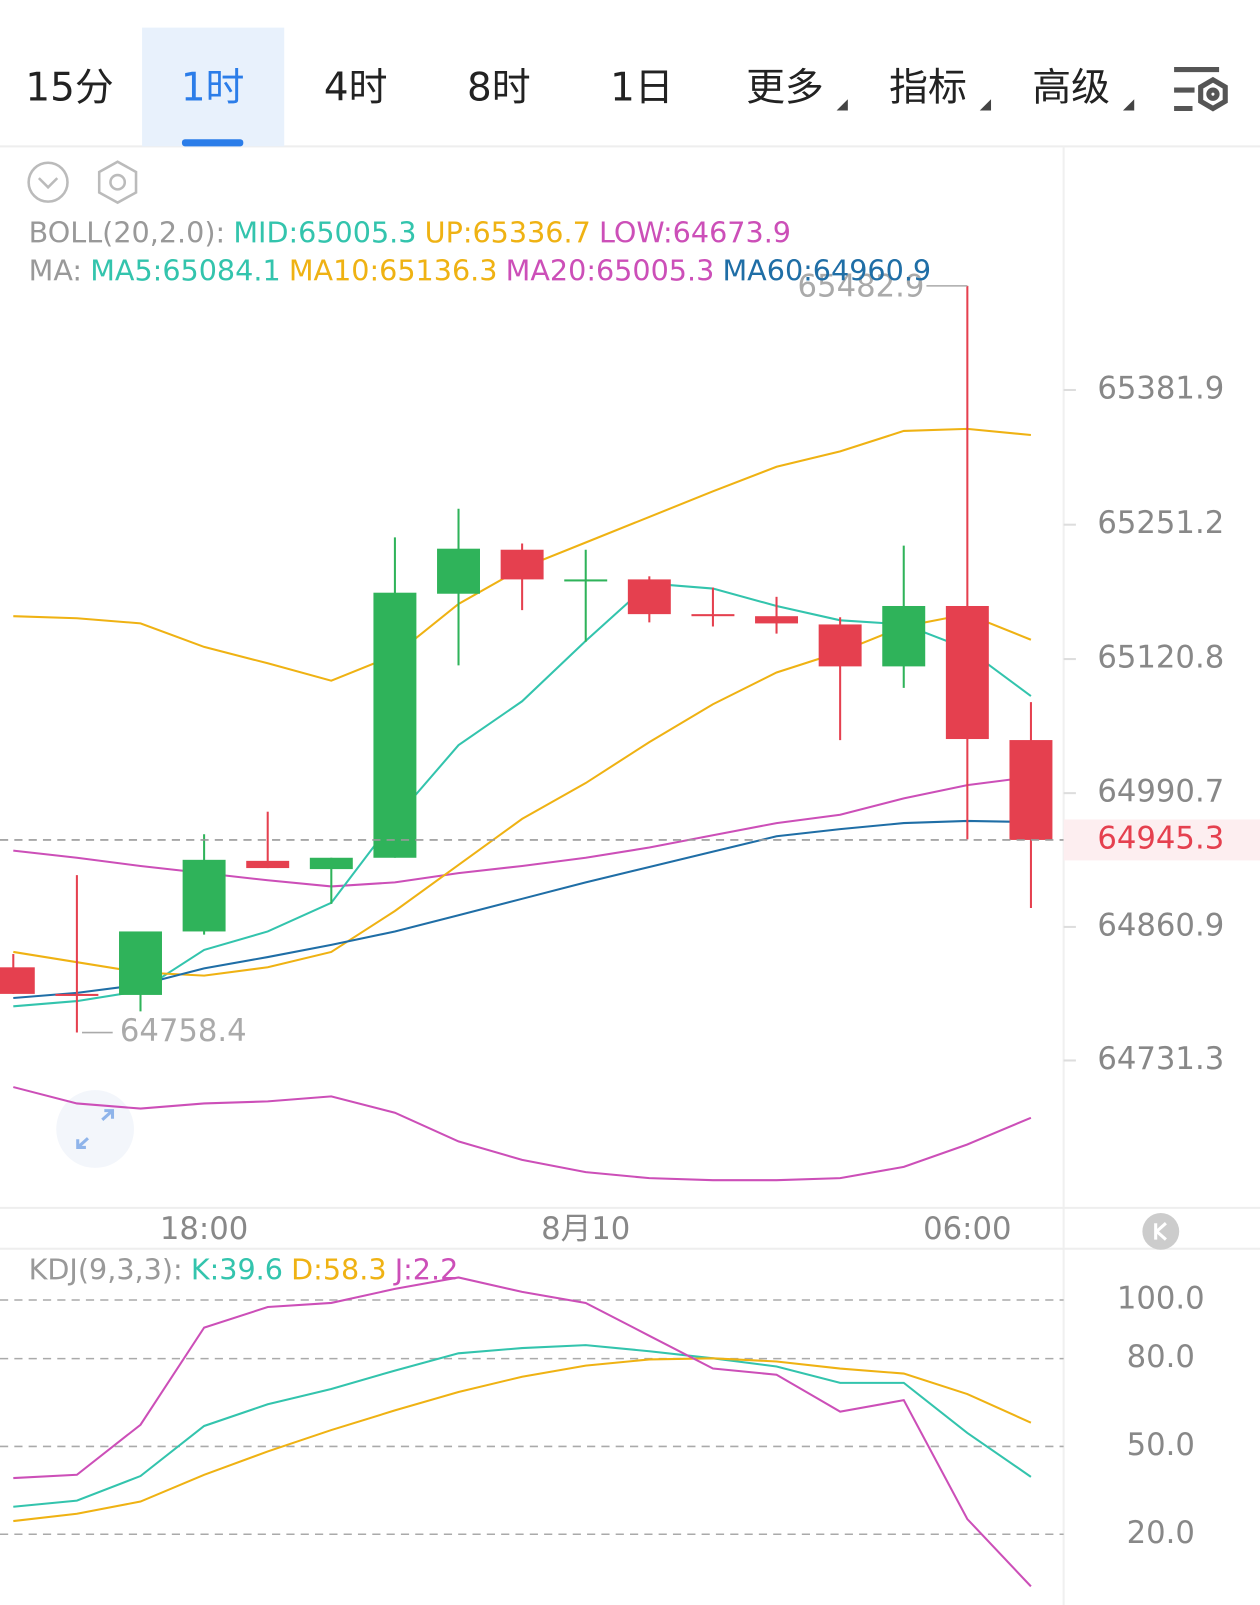  Describe the element at coordinates (585, 1229) in the screenshot. I see `x-tick-label: 8月10` at that location.